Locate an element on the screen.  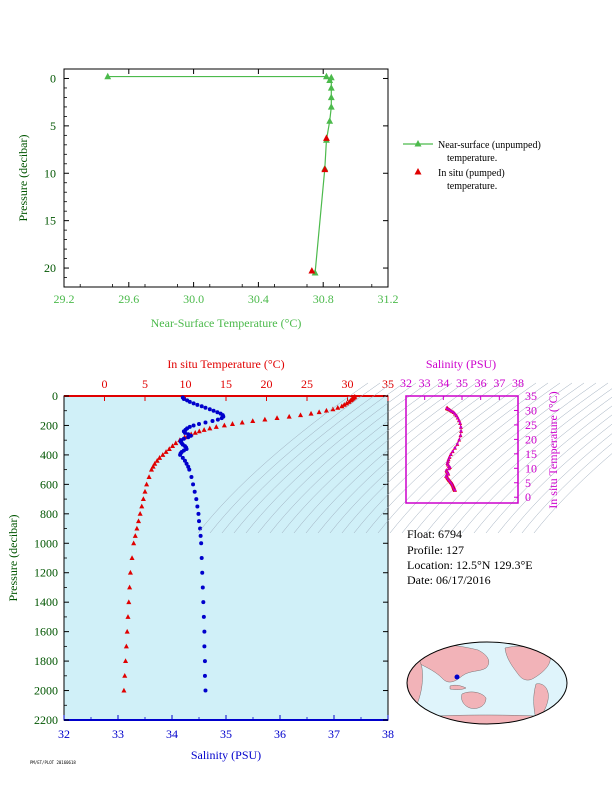
near-surface-x-axis-label: Near-Surface Temperature (°C) is located at coordinates (226, 323).